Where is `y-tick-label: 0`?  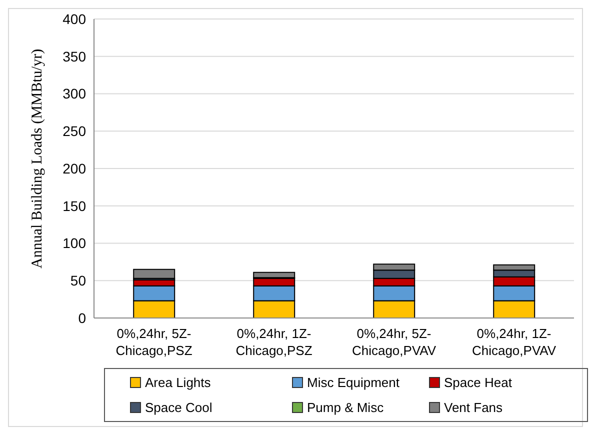
y-tick-label: 0 is located at coordinates (82, 318).